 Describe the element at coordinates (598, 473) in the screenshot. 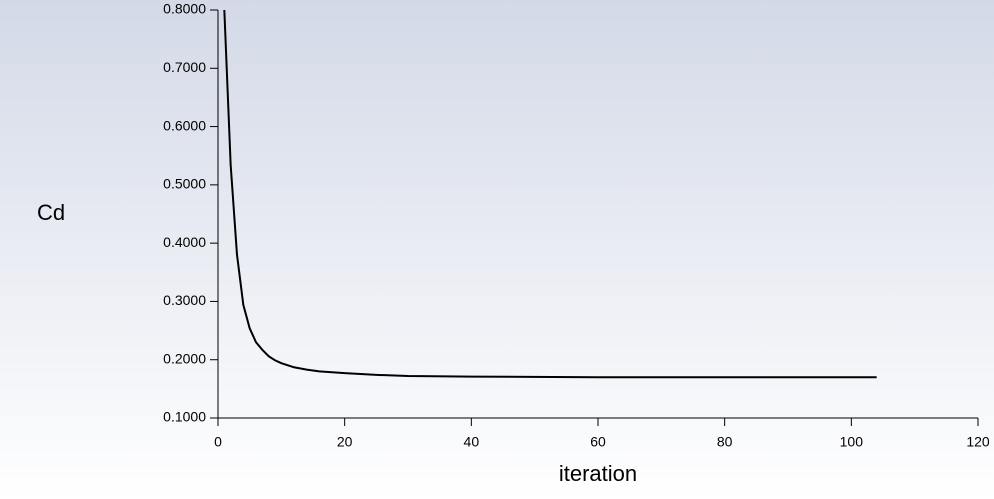

I see `x-axis-title: iteration` at that location.